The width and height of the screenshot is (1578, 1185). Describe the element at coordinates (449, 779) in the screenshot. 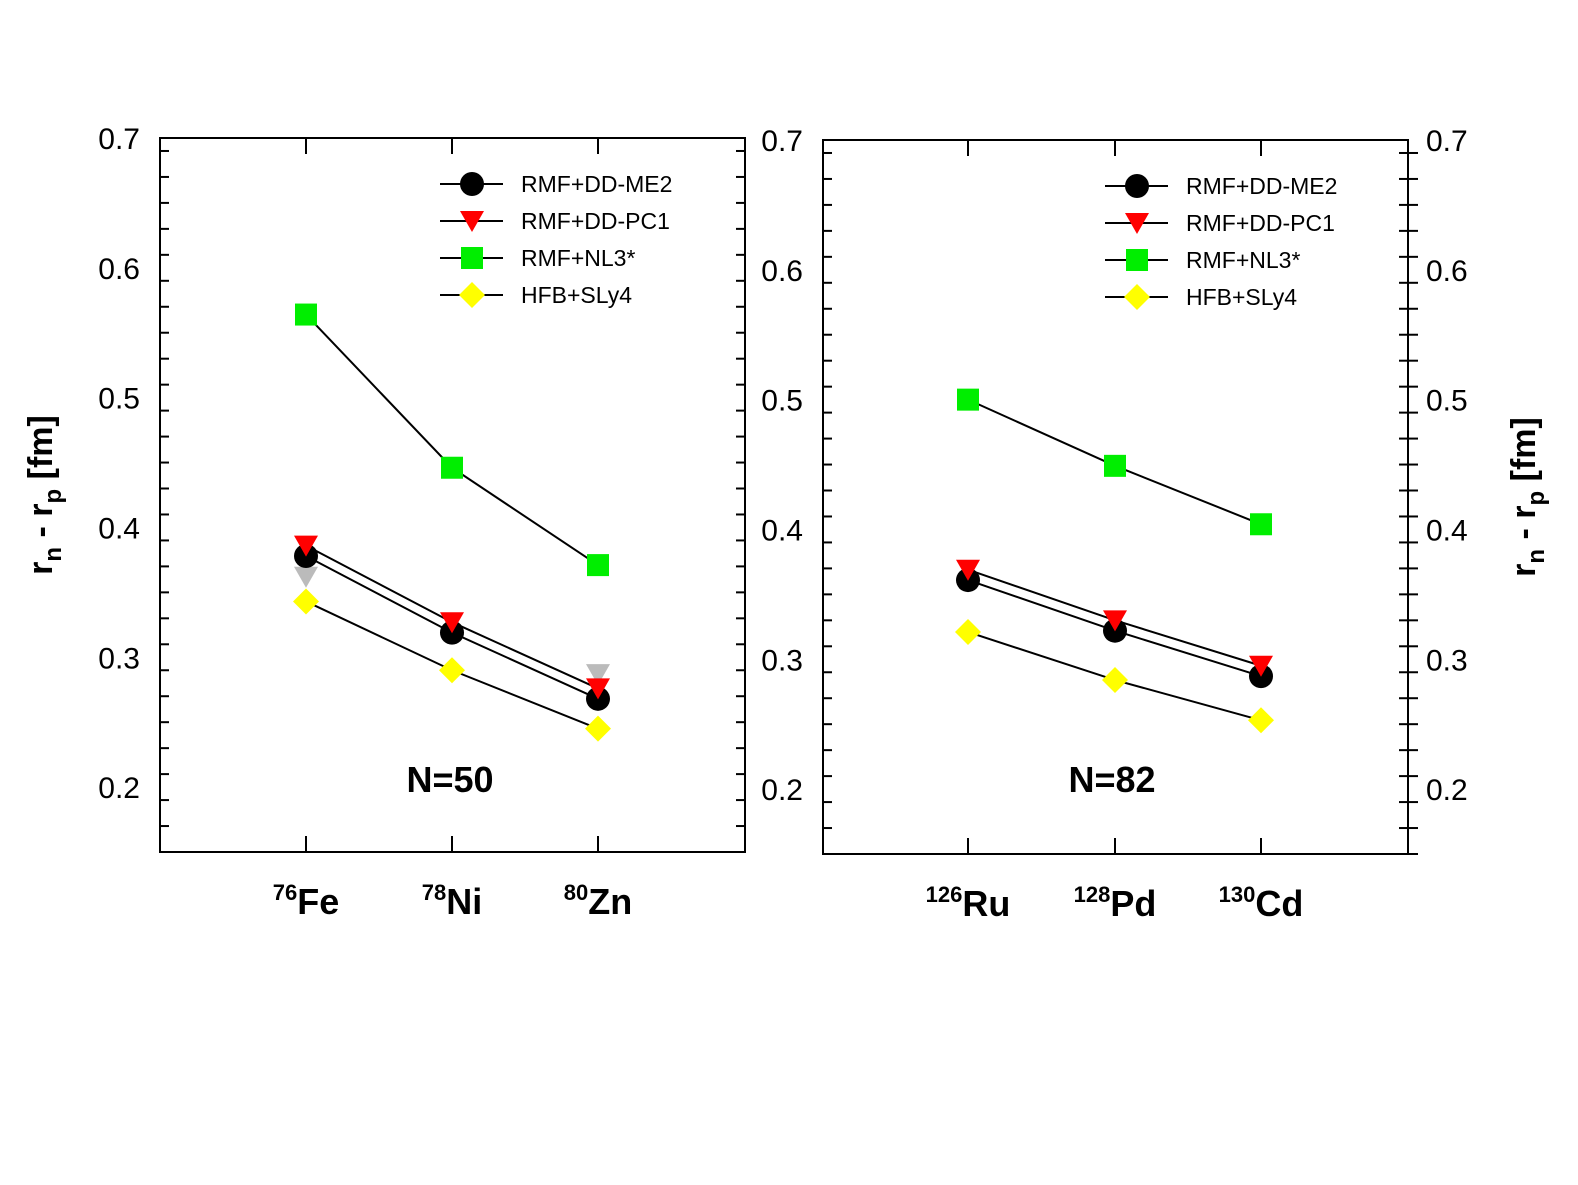

I see `panel-annotation: N=50` at that location.